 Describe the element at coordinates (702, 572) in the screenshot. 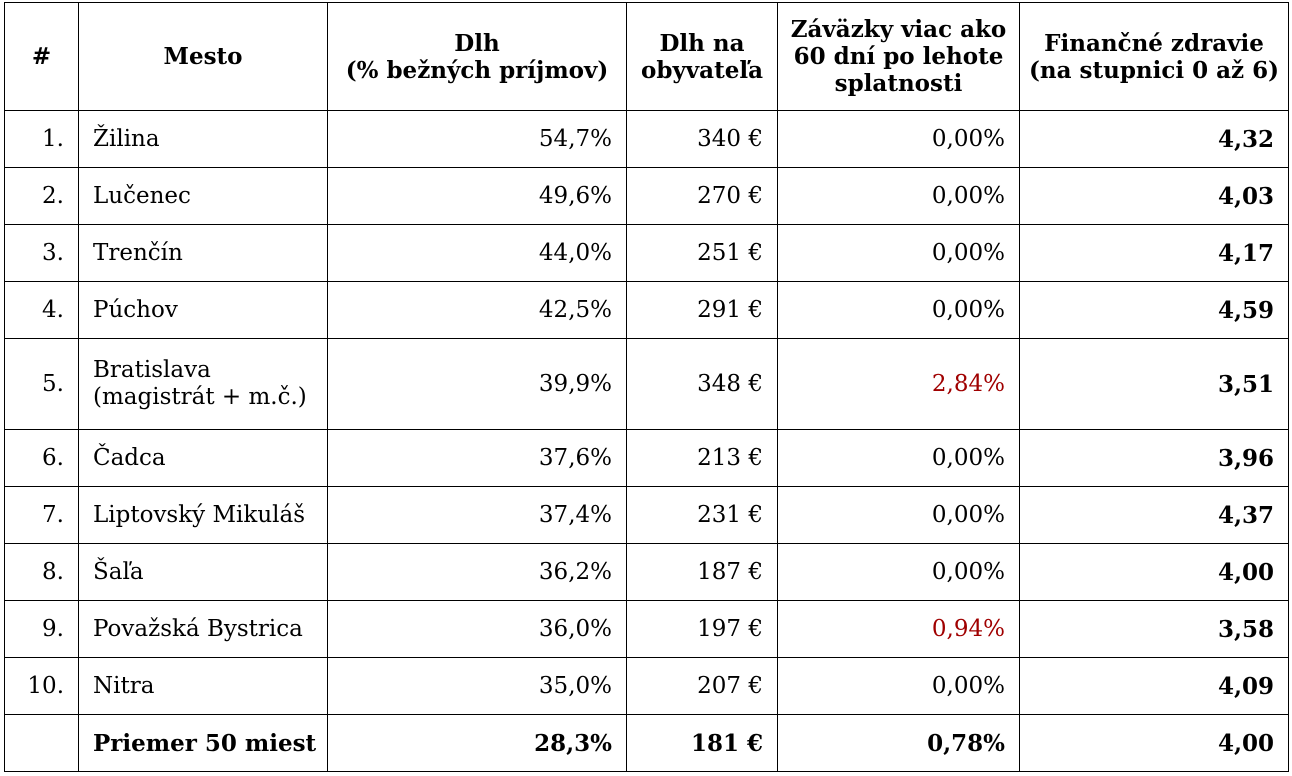

I see `row-per-capita: 187 €` at that location.